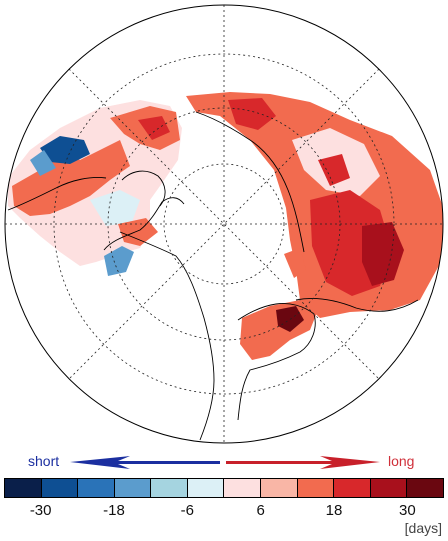  I want to click on scandinavia-coast, so click(276, 362).